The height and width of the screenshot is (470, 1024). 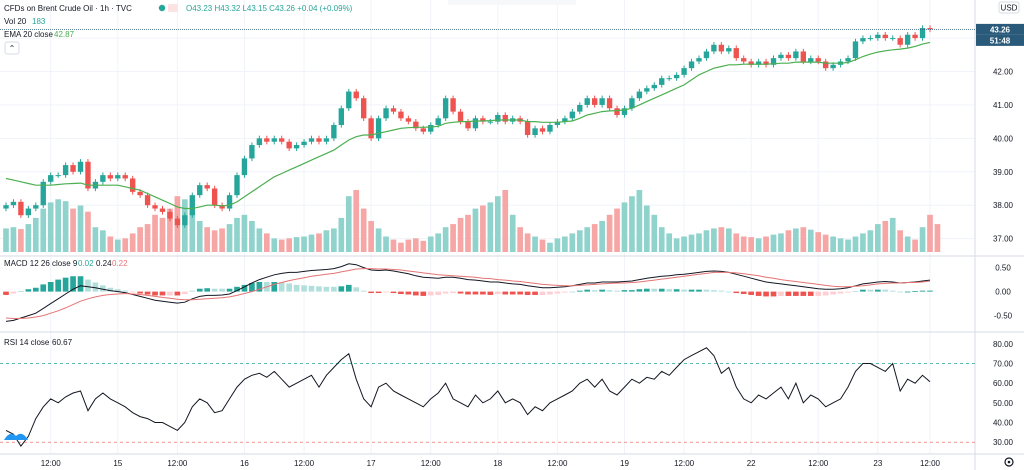 What do you see at coordinates (1009, 462) in the screenshot?
I see `gear-icon` at bounding box center [1009, 462].